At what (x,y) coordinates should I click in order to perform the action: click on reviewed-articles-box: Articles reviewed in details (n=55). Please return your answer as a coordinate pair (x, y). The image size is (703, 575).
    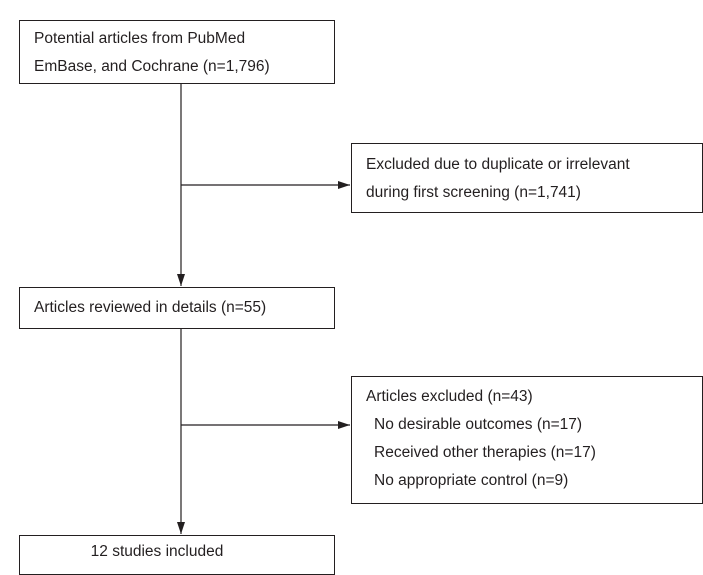
    Looking at the image, I should click on (177, 308).